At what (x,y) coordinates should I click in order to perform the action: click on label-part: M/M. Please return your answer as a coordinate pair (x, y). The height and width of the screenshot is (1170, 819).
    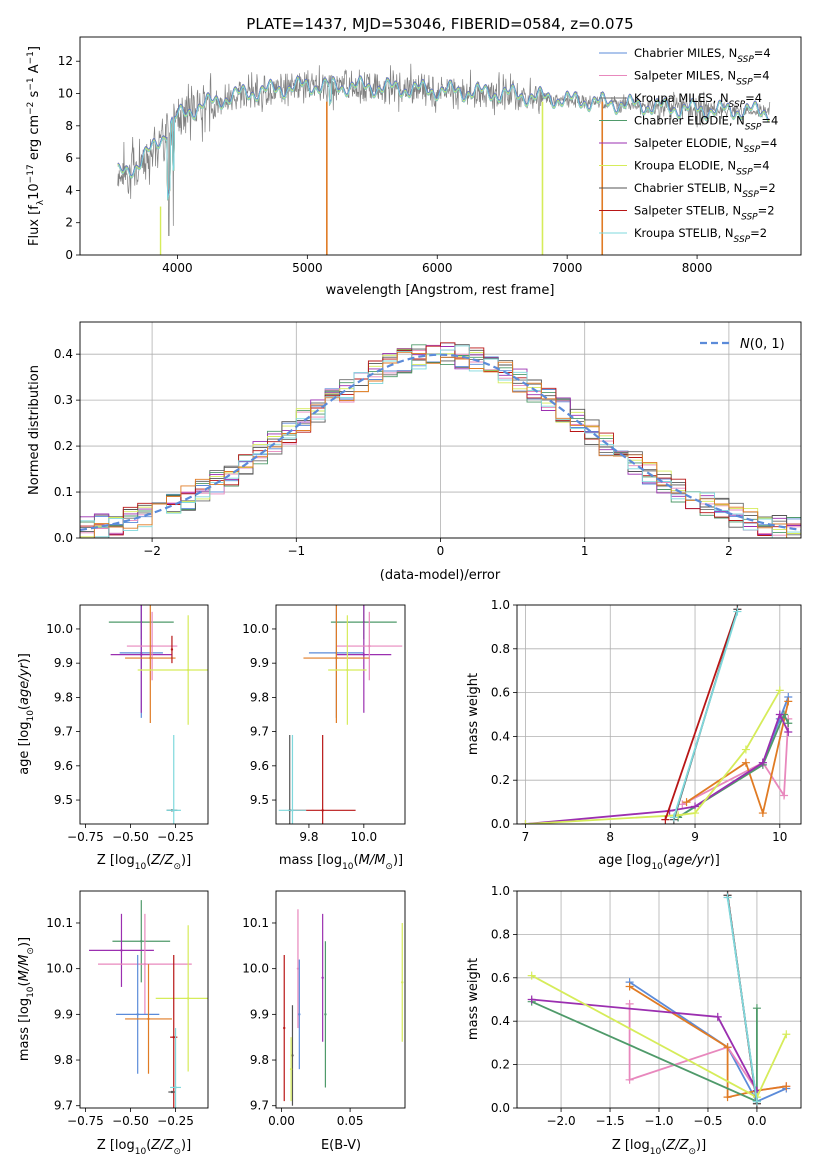
    Looking at the image, I should click on (372, 860).